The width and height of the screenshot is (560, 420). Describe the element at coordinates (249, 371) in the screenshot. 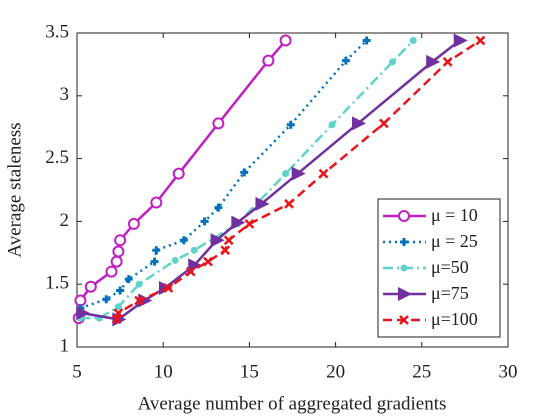

I see `x-tick-label: 15` at that location.